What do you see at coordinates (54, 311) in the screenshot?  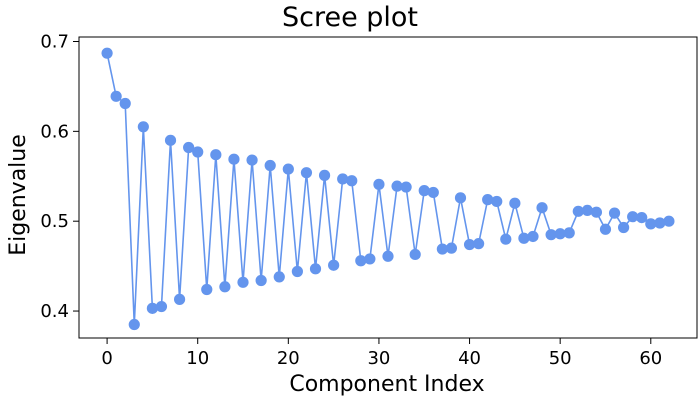 I see `y-tick-label: 0.4` at bounding box center [54, 311].